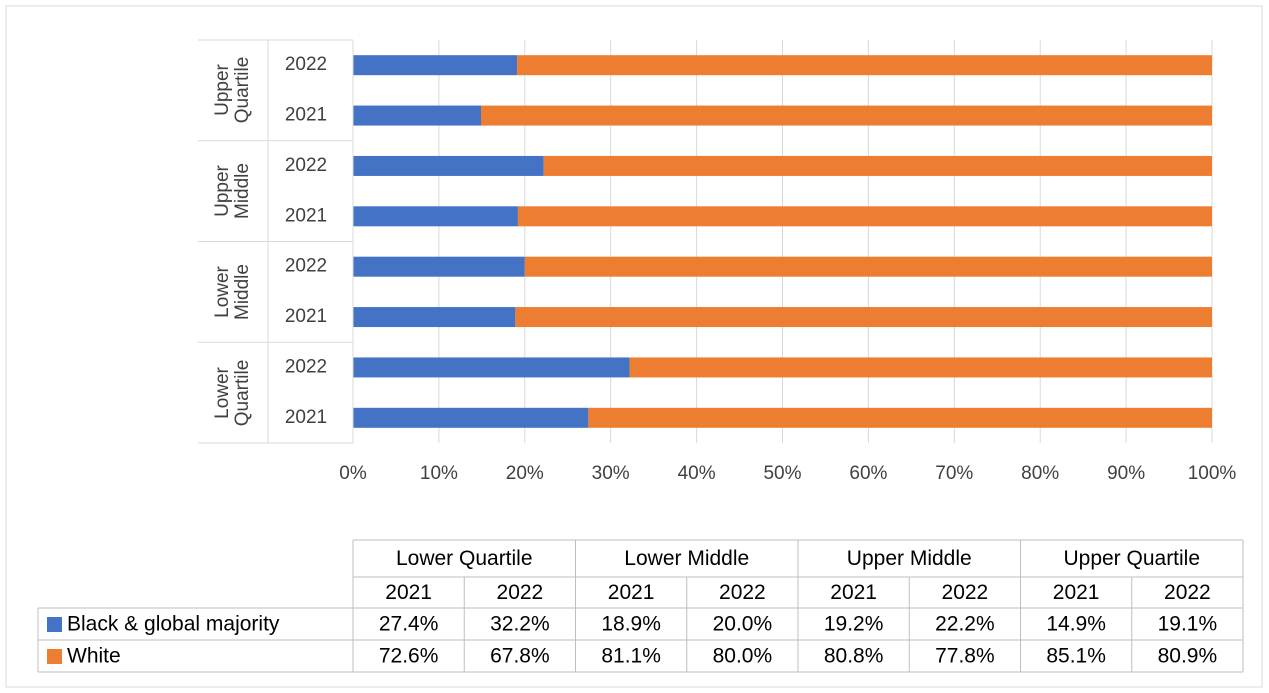 This screenshot has width=1269, height=693. Describe the element at coordinates (520, 624) in the screenshot. I see `table-value: 32.2%` at that location.